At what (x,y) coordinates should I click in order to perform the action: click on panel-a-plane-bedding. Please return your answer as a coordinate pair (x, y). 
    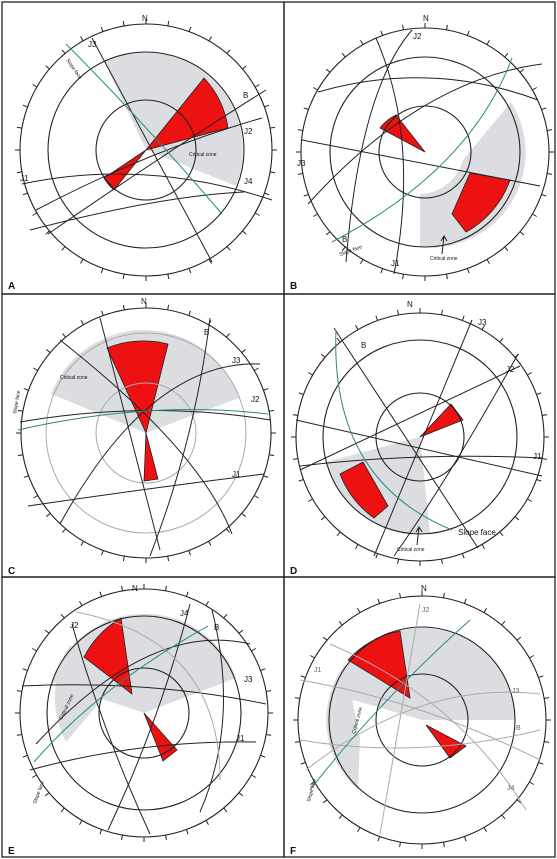
    Looking at the image, I should click on (157, 162).